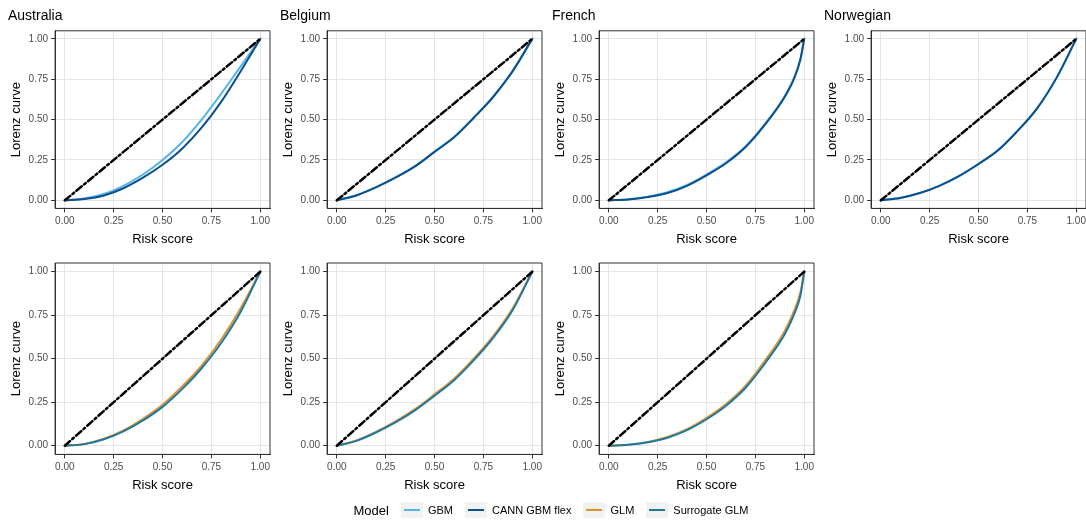 This screenshot has width=1086, height=526. What do you see at coordinates (371, 510) in the screenshot?
I see `legend-title: Model` at bounding box center [371, 510].